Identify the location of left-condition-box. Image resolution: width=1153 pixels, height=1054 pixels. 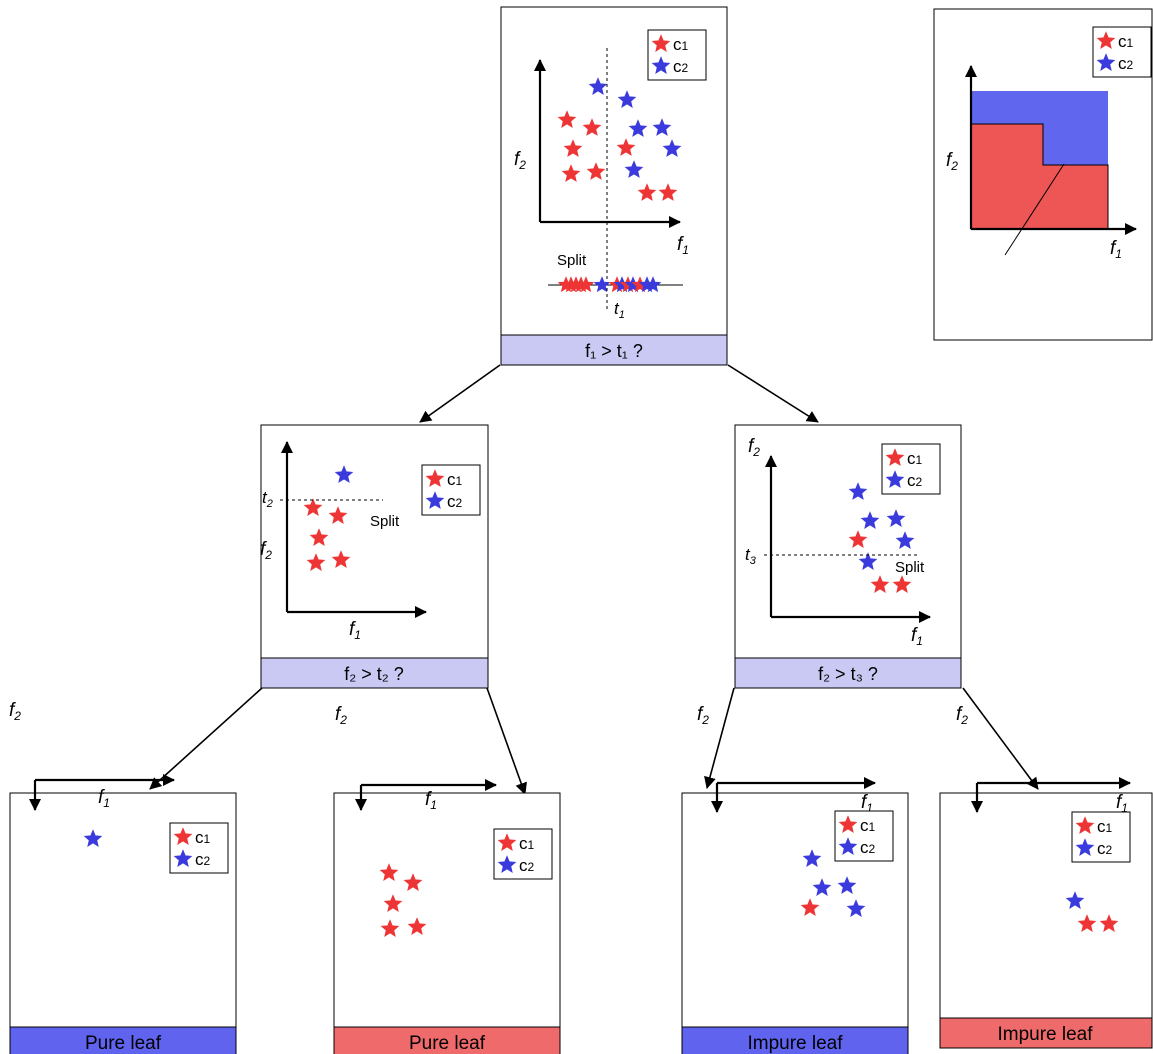
(374, 673).